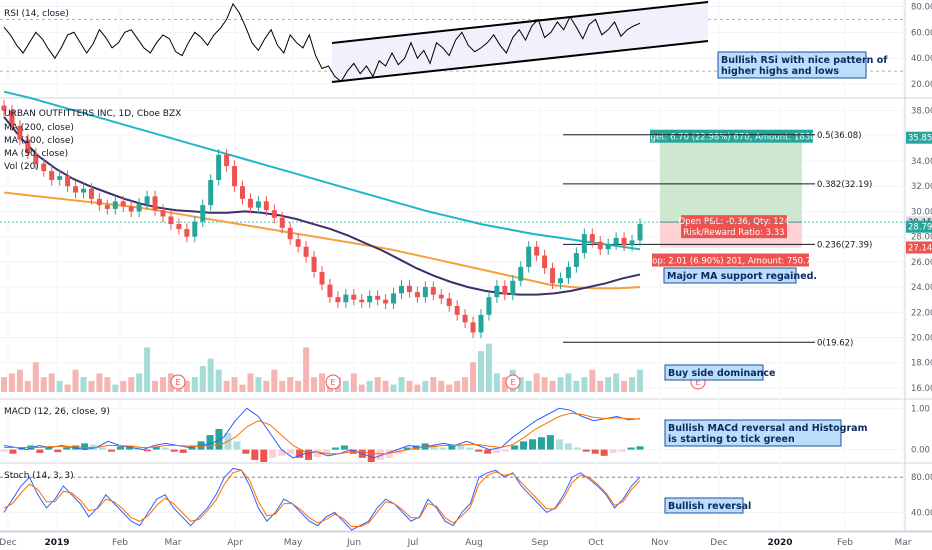  I want to click on x-tick-label: Sep, so click(540, 543).